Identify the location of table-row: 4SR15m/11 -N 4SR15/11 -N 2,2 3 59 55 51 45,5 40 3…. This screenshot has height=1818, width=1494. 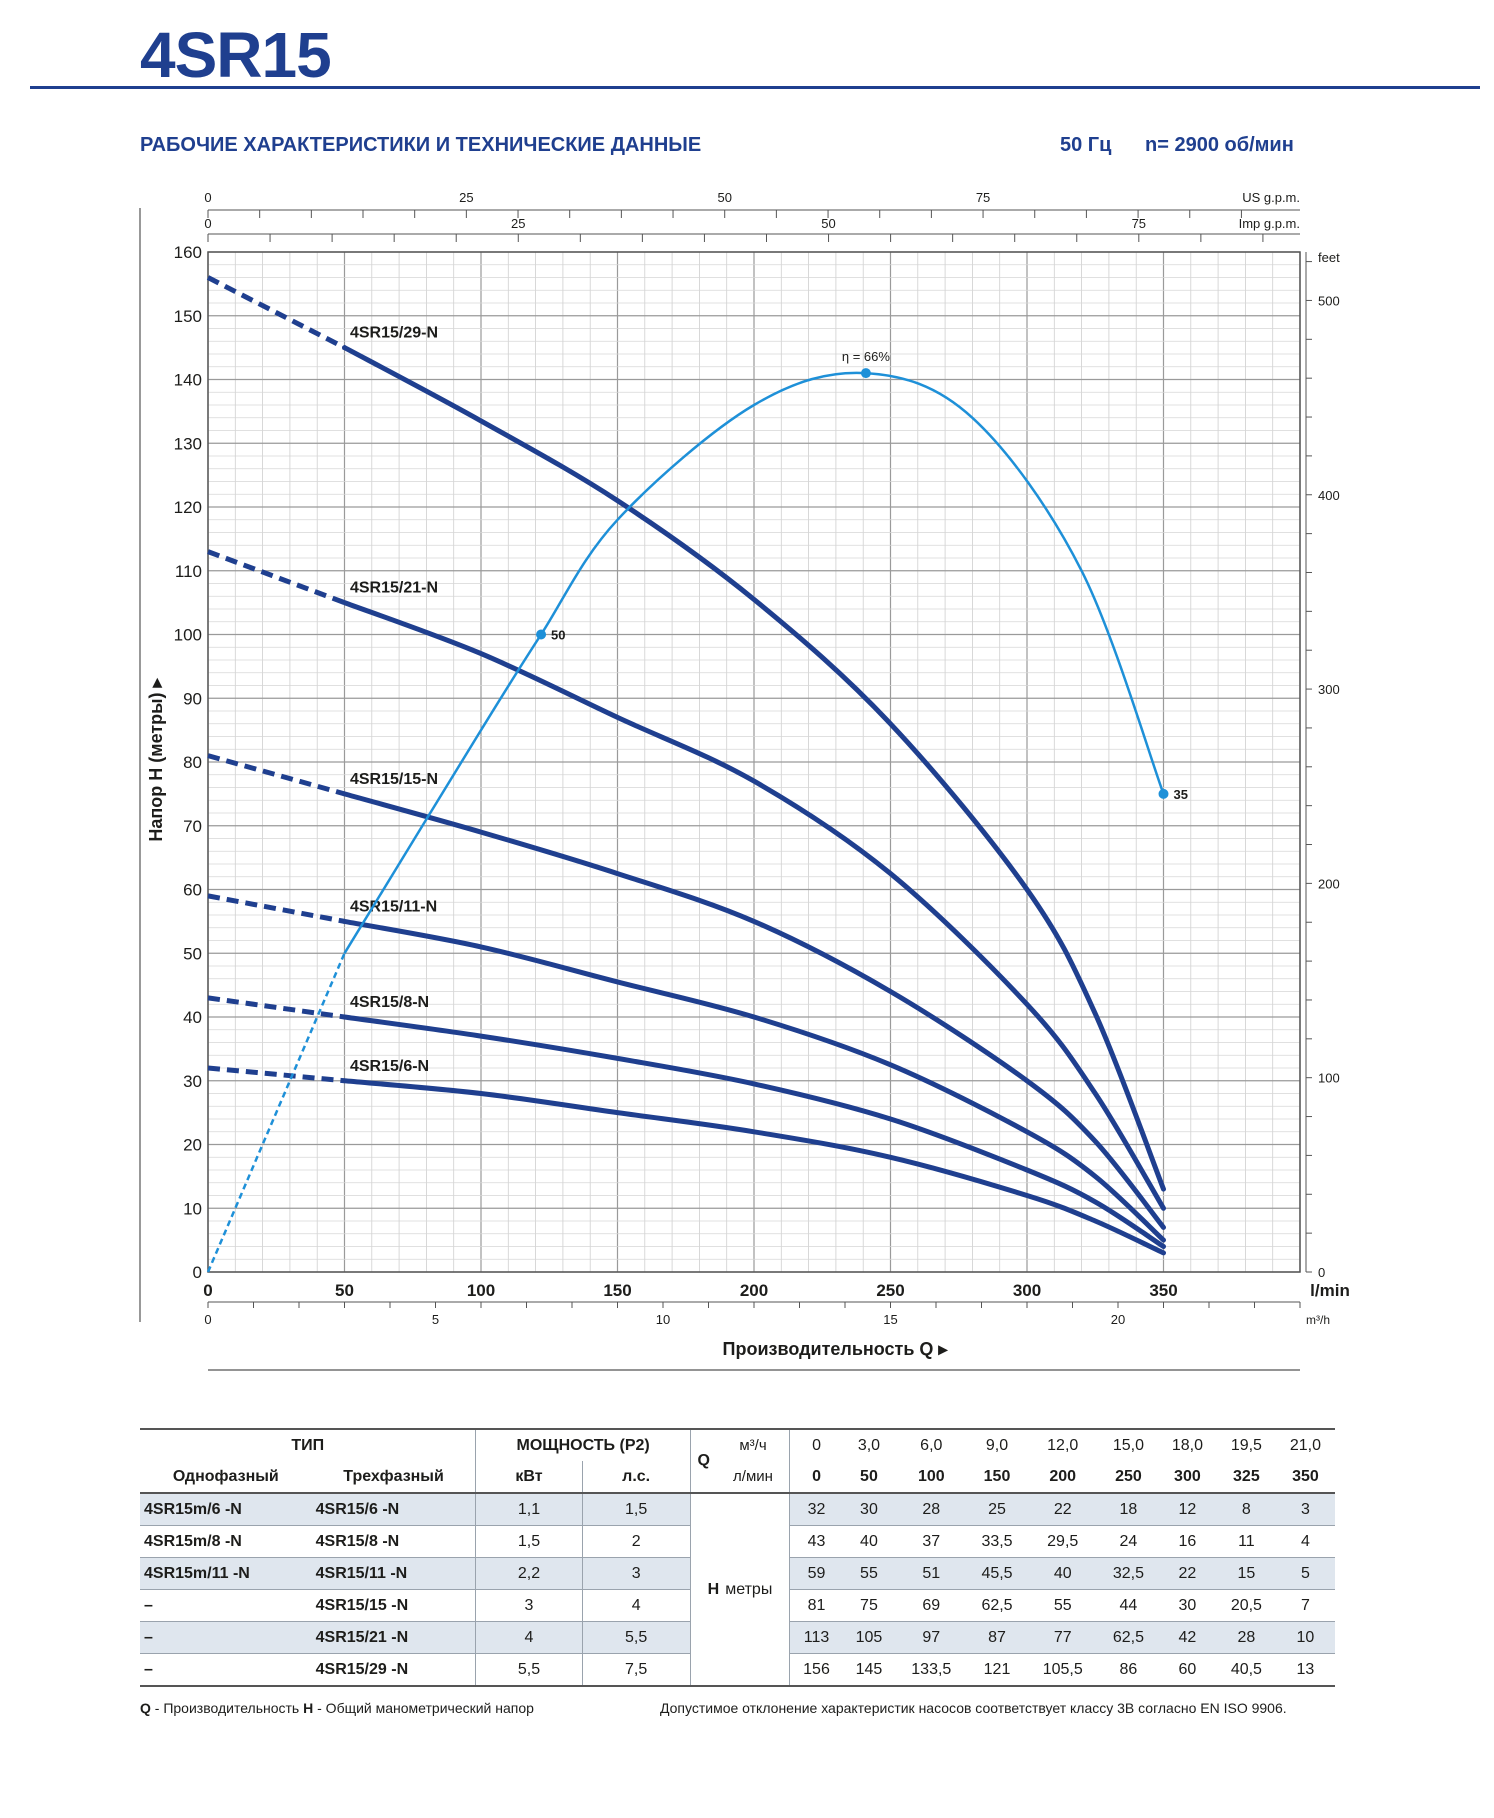
(737, 1573).